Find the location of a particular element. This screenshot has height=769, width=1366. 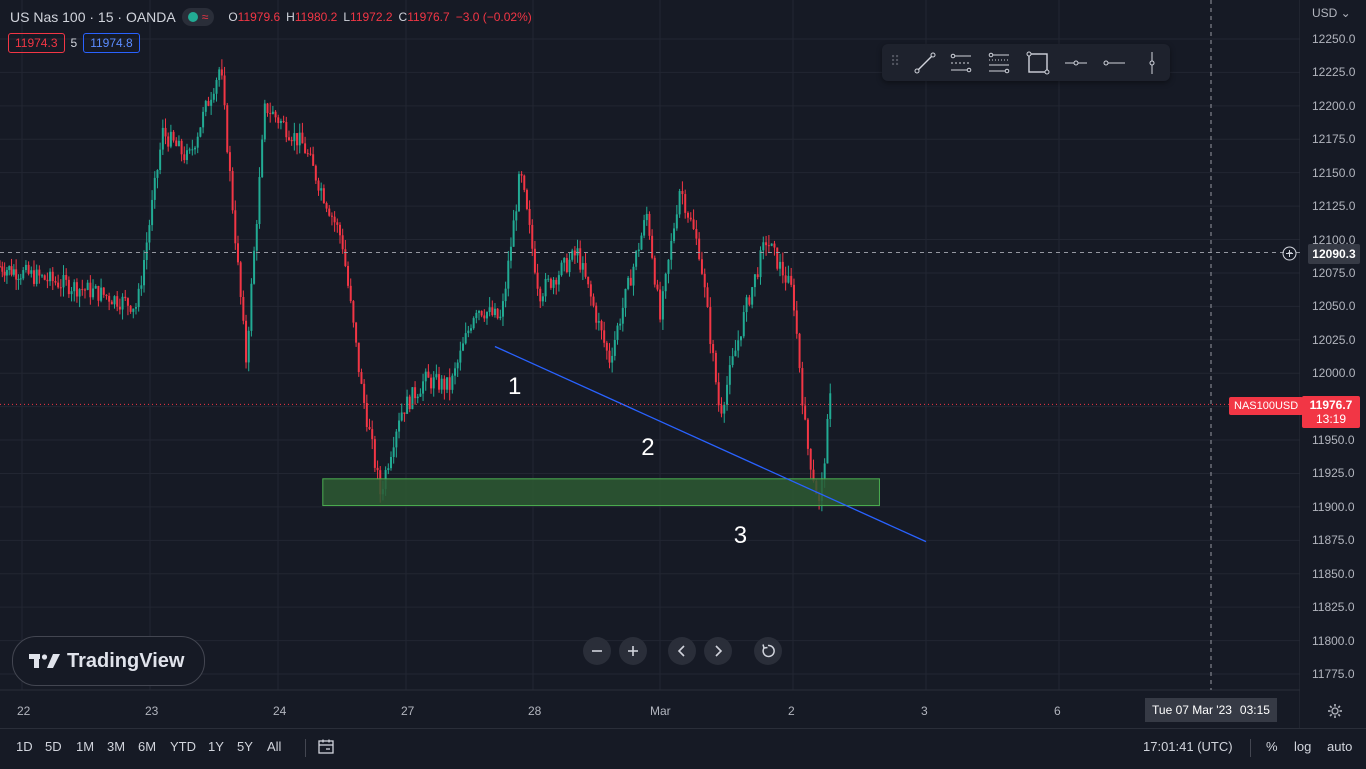

horizontal-ray-icon is located at coordinates (1114, 63).